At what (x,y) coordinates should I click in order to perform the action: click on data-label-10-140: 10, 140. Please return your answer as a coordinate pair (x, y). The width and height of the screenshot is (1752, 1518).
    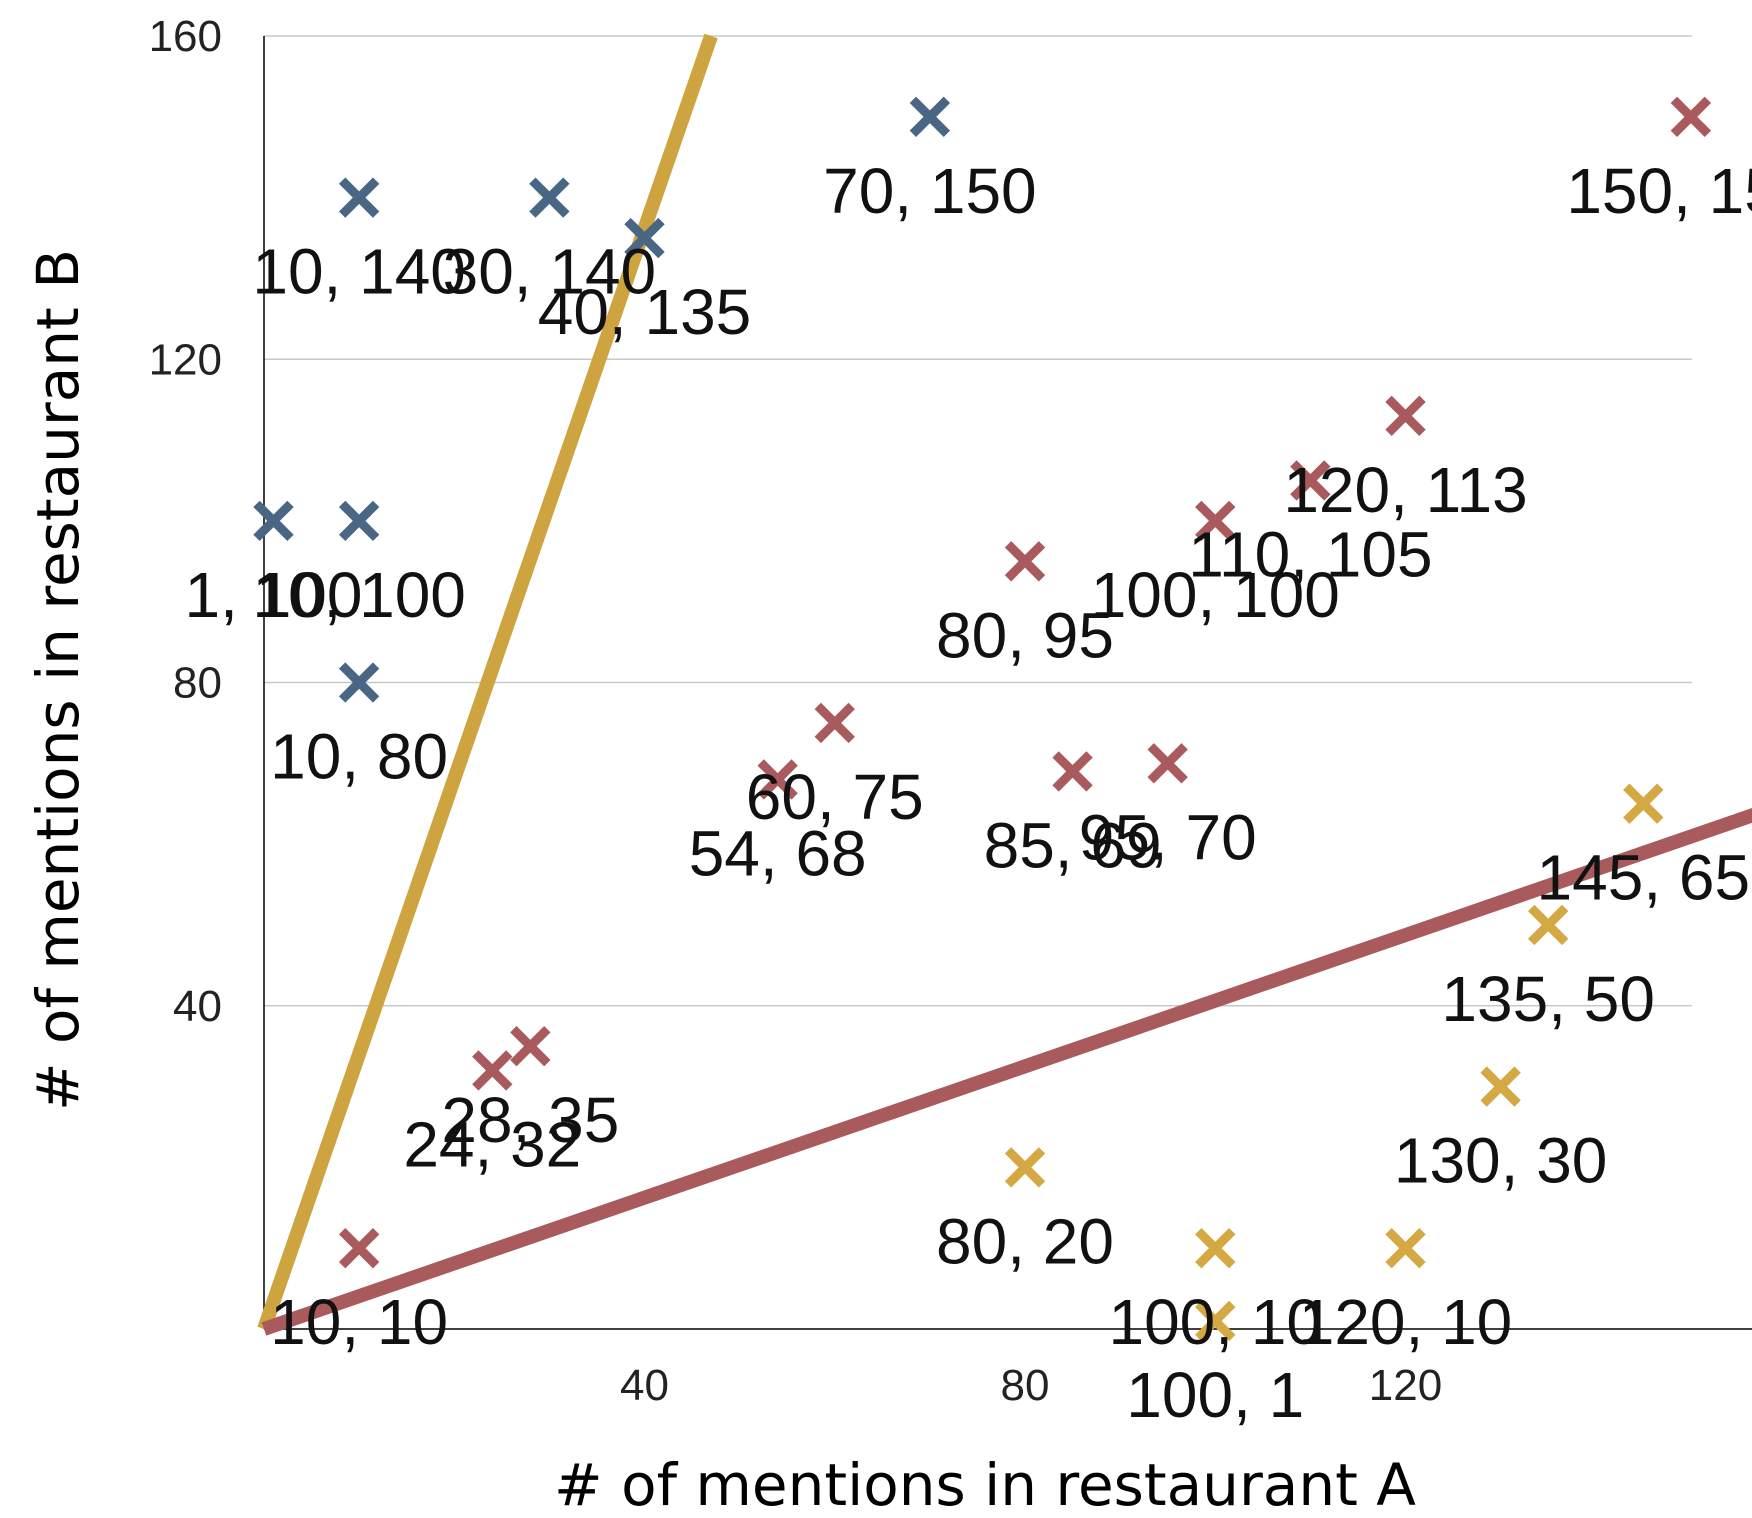
    Looking at the image, I should click on (359, 272).